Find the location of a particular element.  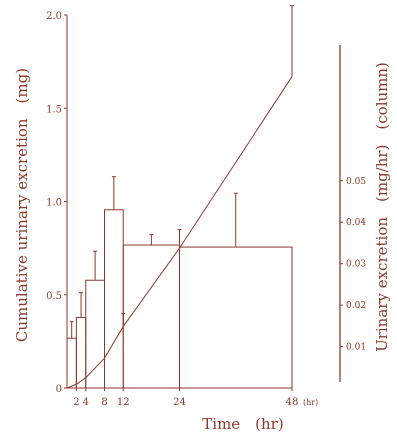

x-tick-label: 12 is located at coordinates (123, 402).